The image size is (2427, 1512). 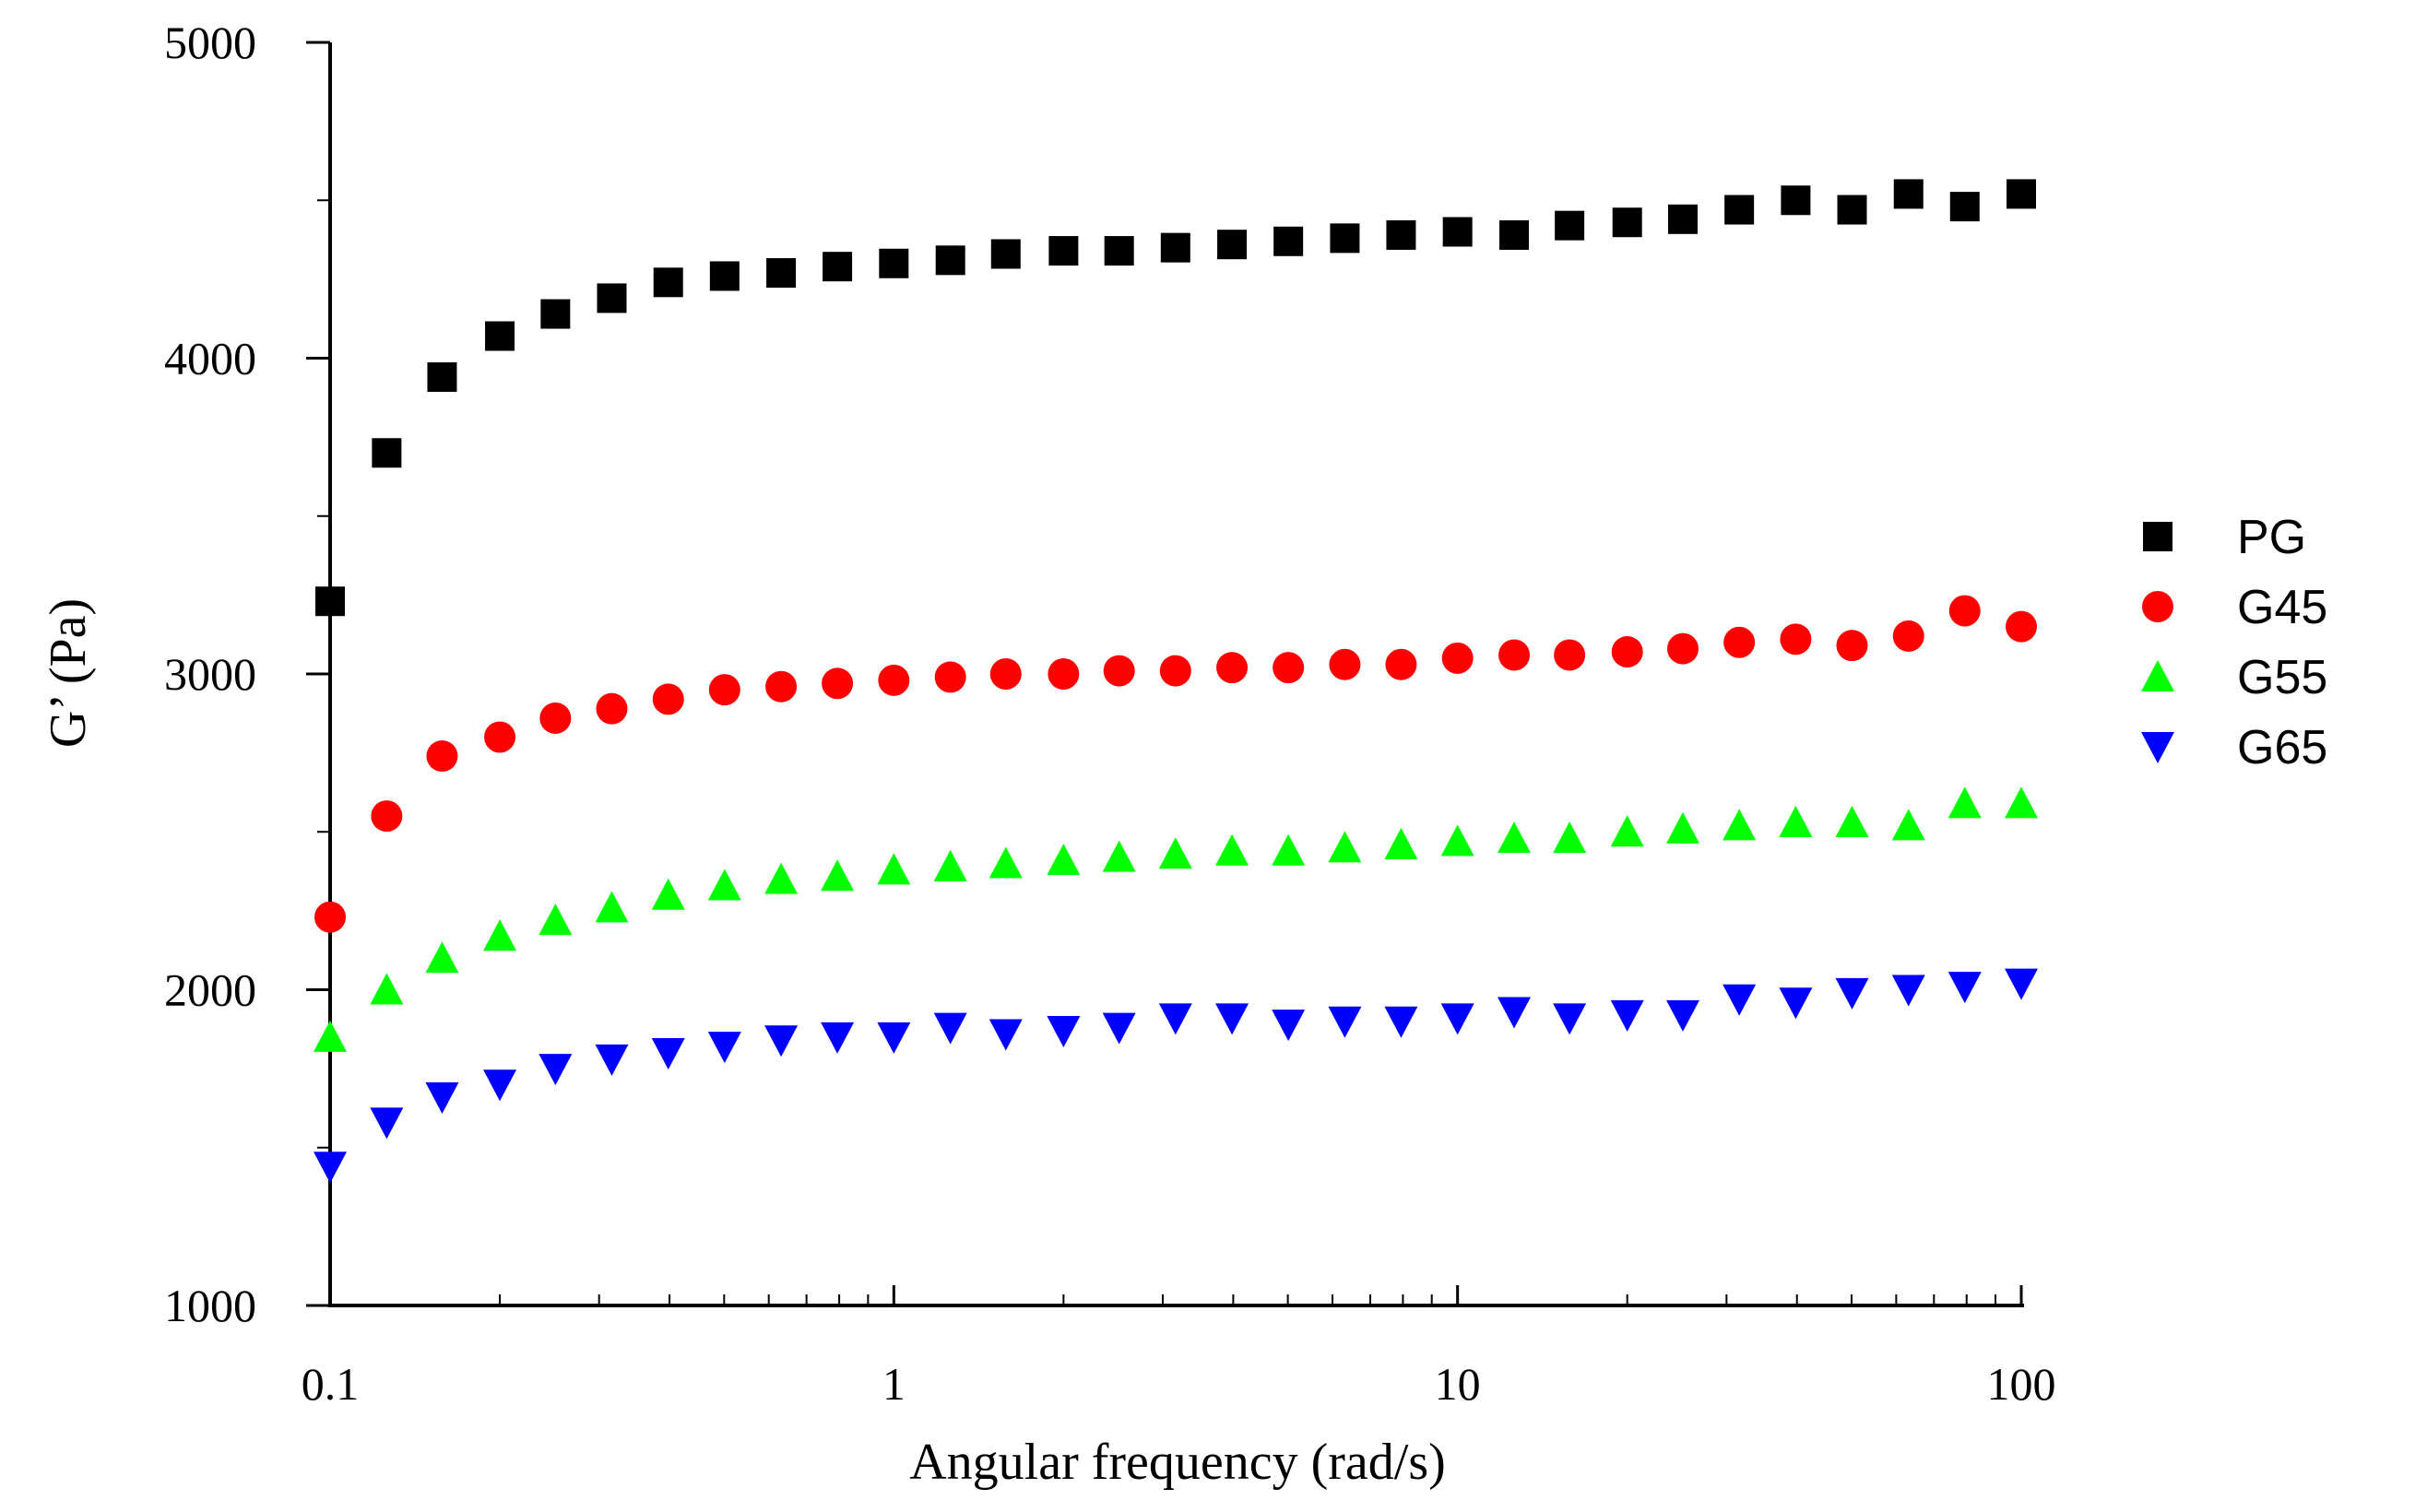 What do you see at coordinates (2021, 1384) in the screenshot?
I see `x-tick-label: 100` at bounding box center [2021, 1384].